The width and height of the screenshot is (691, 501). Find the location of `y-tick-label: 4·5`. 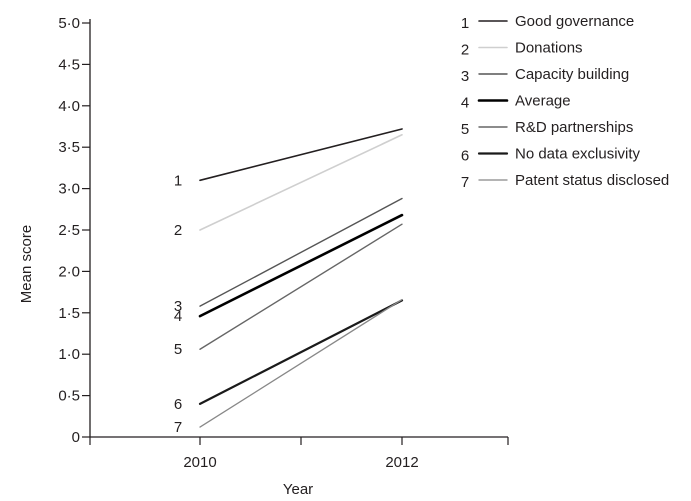

y-tick-label: 4·5 is located at coordinates (69, 64).